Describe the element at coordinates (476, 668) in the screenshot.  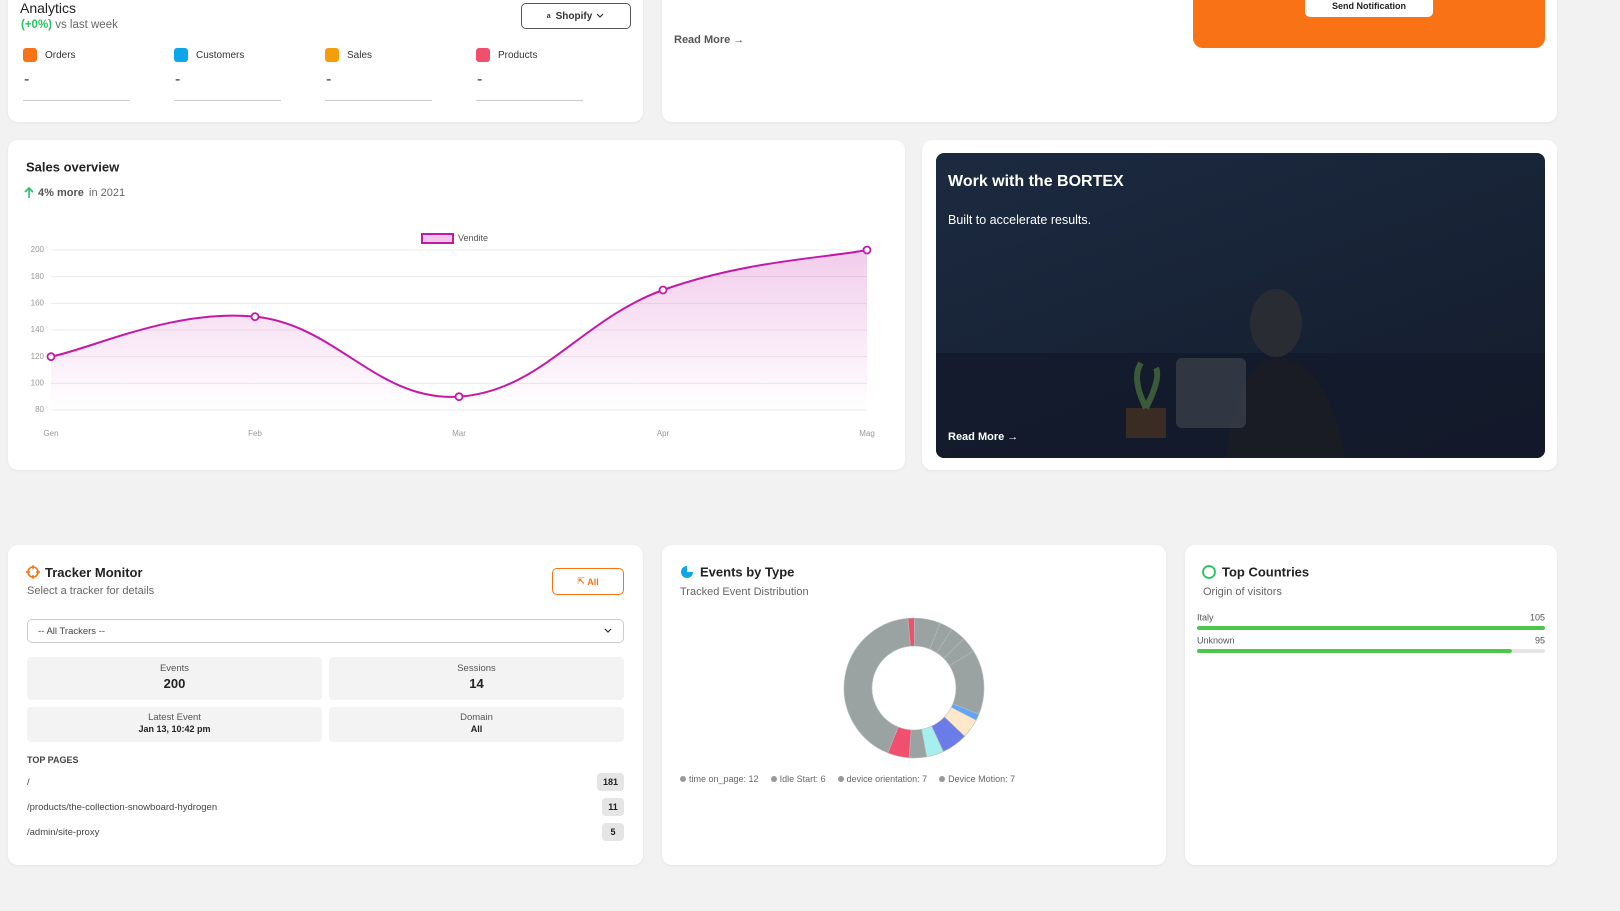
I see `stat-label: Sessions` at that location.